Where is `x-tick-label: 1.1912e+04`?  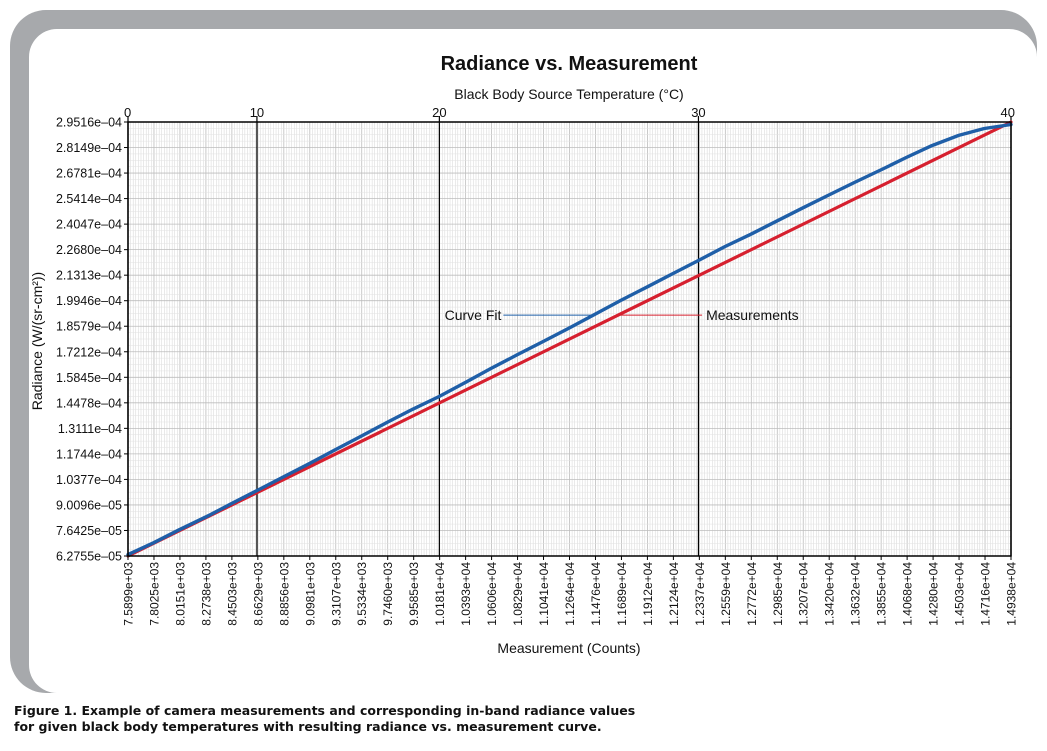
x-tick-label: 1.1912e+04 is located at coordinates (648, 594).